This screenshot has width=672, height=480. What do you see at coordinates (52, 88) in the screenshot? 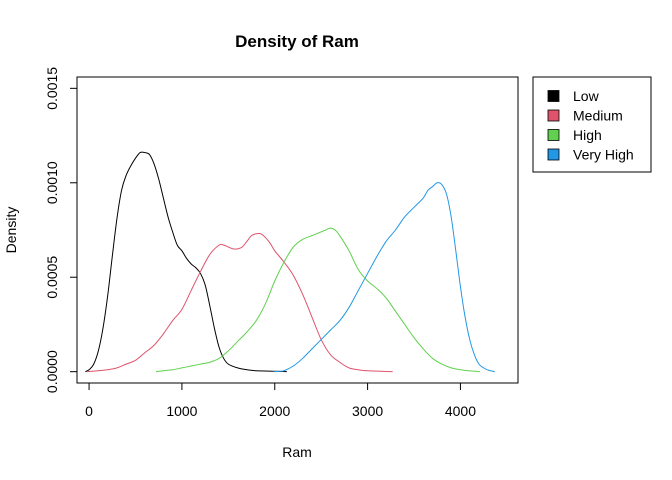
I see `y-tick-label: 0.0015` at bounding box center [52, 88].